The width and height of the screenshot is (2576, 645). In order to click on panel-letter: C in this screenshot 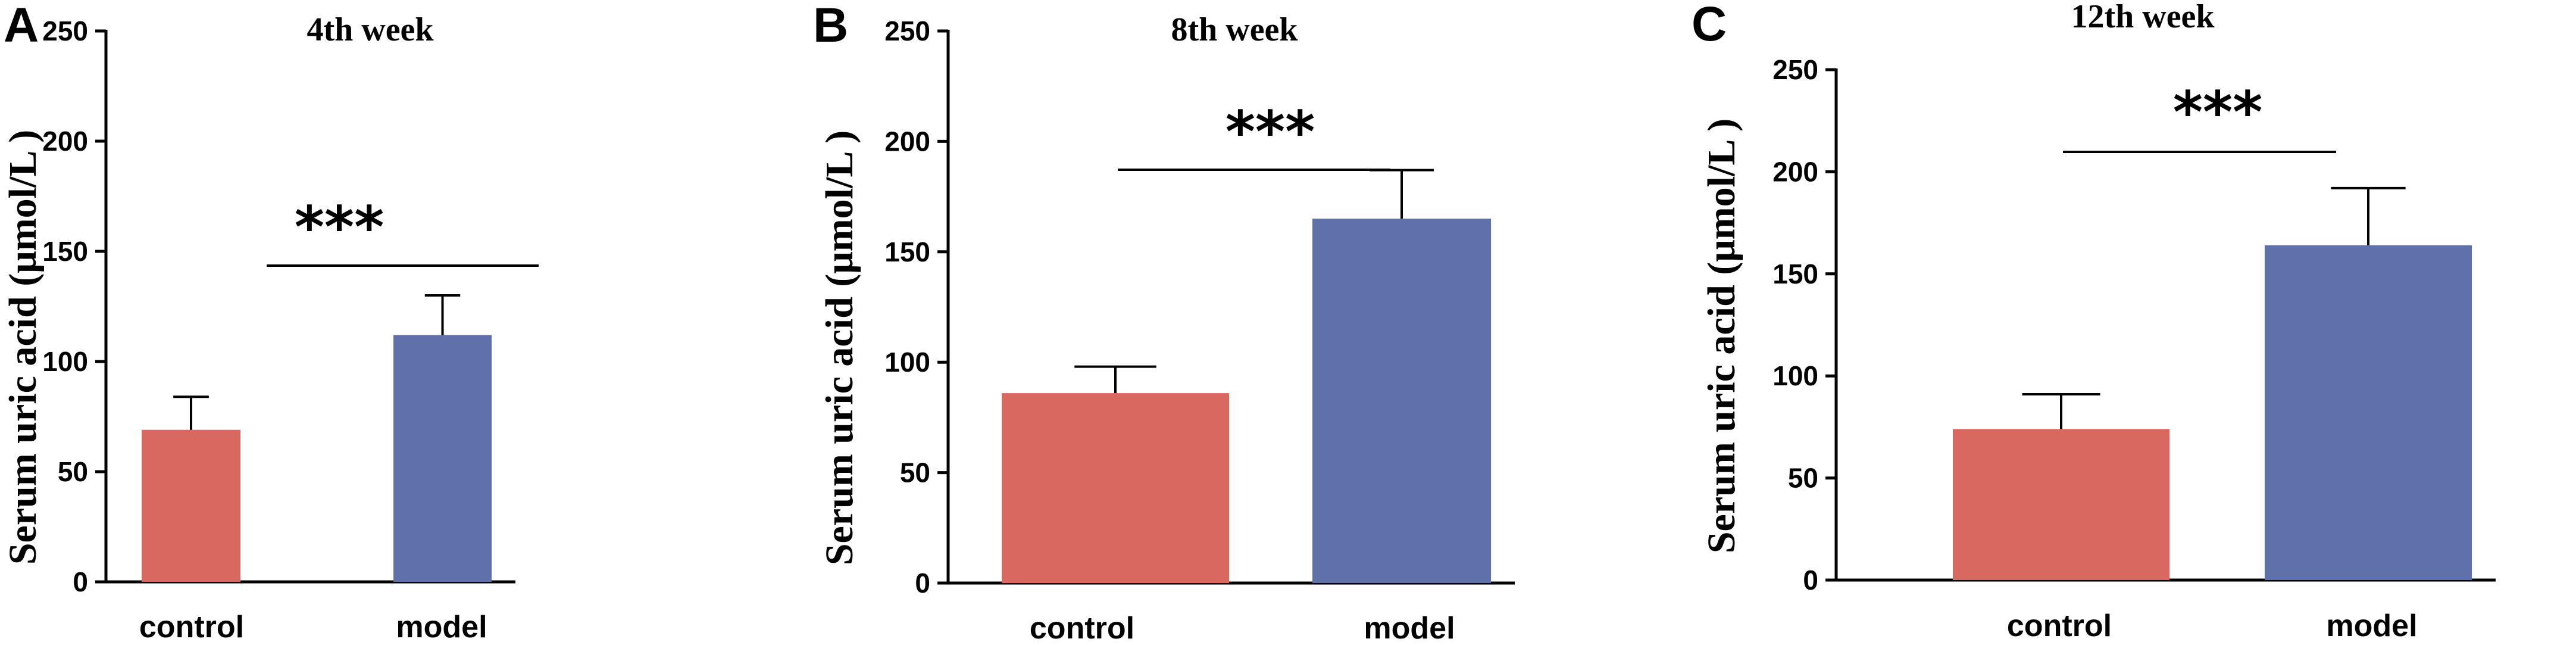, I will do `click(1709, 25)`.